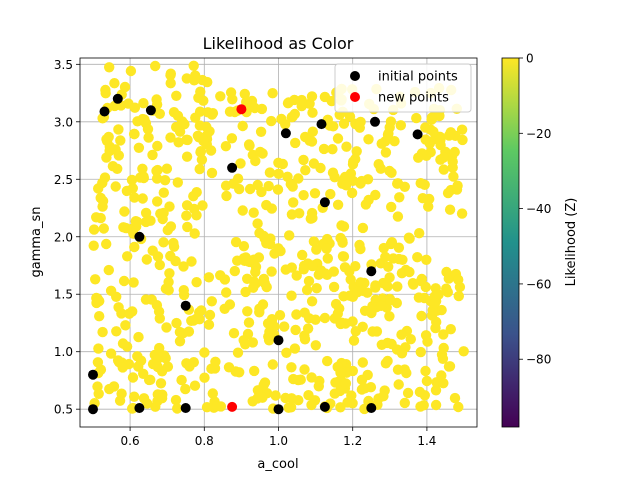 The width and height of the screenshot is (640, 480). Describe the element at coordinates (241, 109) in the screenshot. I see `new-points-point` at that location.